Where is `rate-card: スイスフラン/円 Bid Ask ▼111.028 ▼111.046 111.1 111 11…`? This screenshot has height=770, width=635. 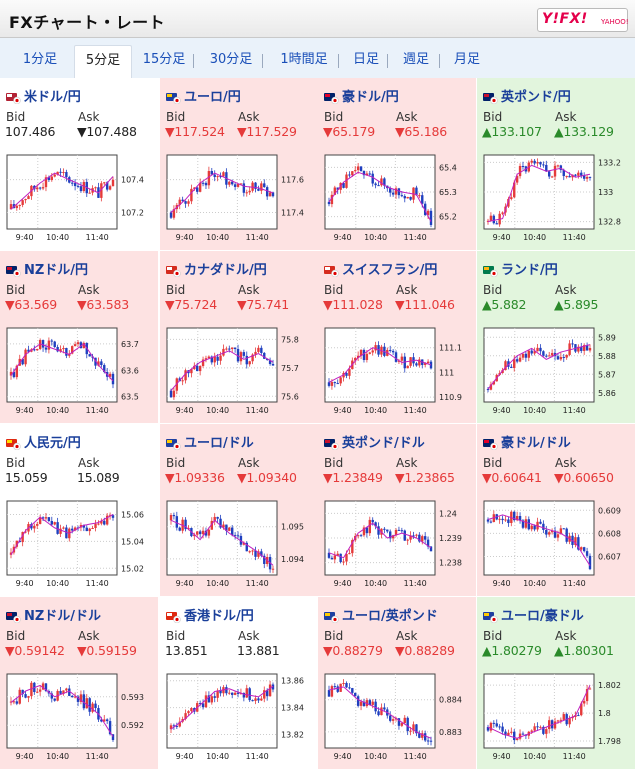
rate-card: スイスフラン/円 Bid Ask ▼111.028 ▼111.046 111.1 111 11… is located at coordinates (397, 337).